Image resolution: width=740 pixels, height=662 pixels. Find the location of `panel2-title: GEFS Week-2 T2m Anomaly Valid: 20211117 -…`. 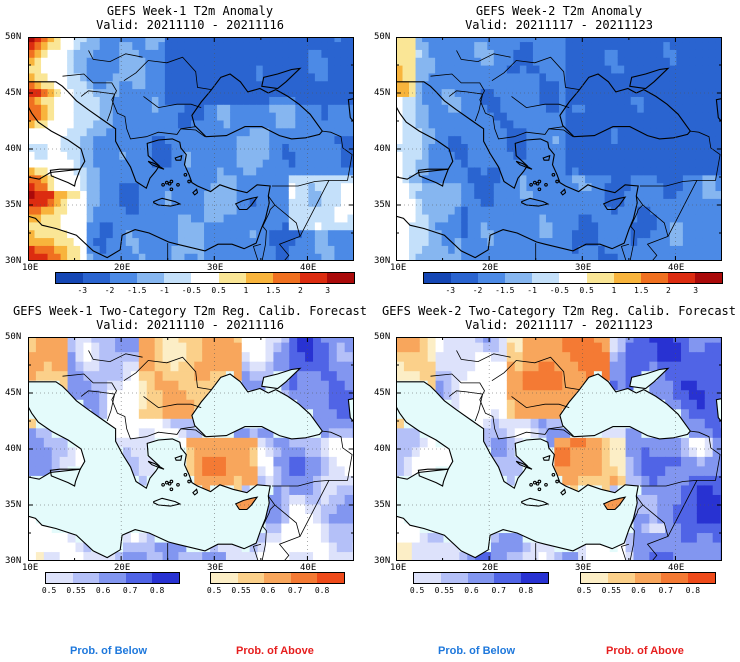

panel2-title: GEFS Week-2 T2m Anomaly Valid: 20211117 -… is located at coordinates (559, 18).